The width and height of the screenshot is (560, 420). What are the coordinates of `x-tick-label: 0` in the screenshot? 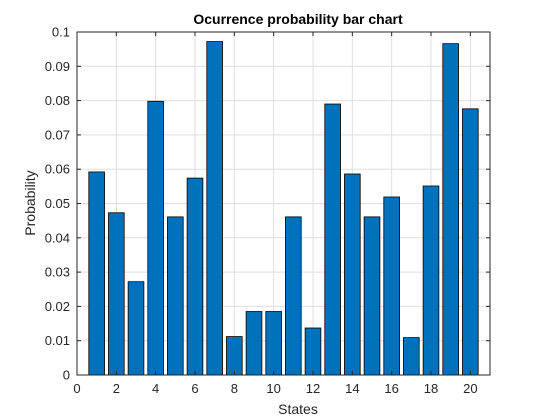 It's located at (76, 388).